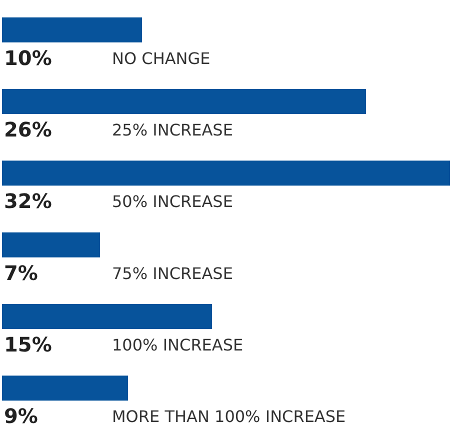 The width and height of the screenshot is (452, 436). What do you see at coordinates (178, 345) in the screenshot?
I see `y-tick-label: 100% INCREASE` at bounding box center [178, 345].